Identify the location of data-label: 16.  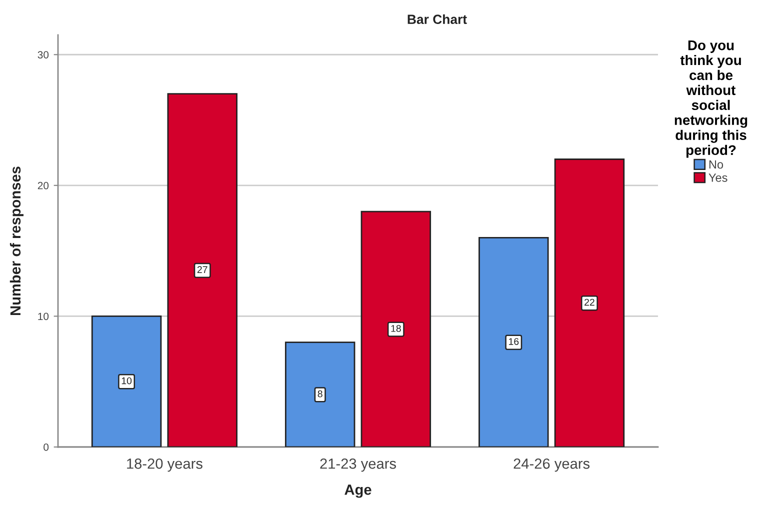
(513, 341).